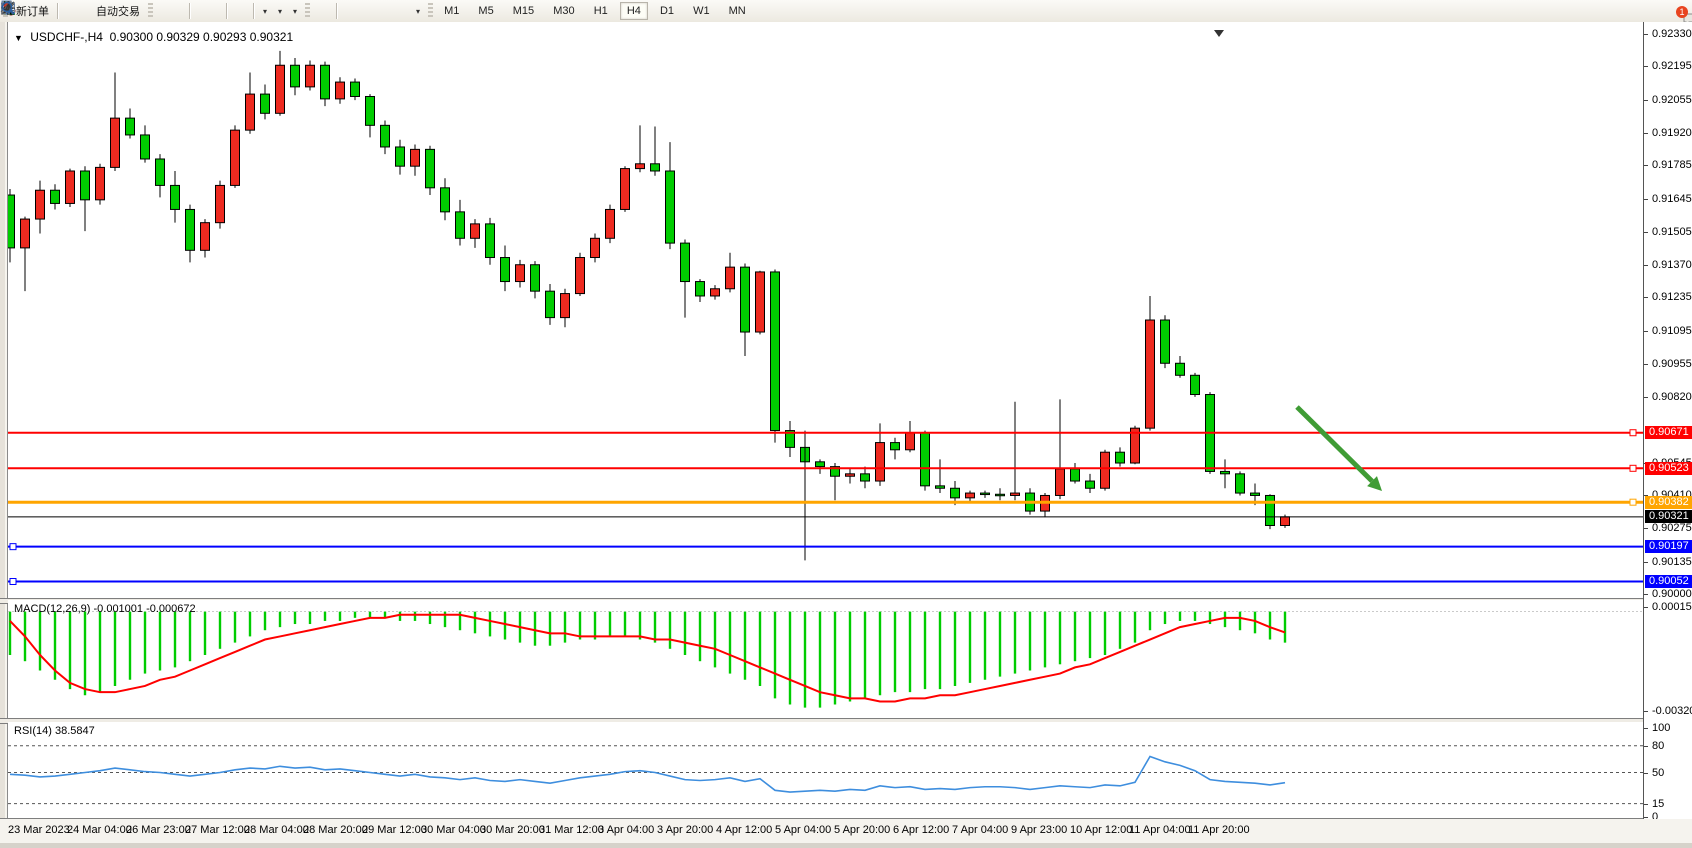 The height and width of the screenshot is (848, 1692). I want to click on crosshair-tool-button, so click(167, 11).